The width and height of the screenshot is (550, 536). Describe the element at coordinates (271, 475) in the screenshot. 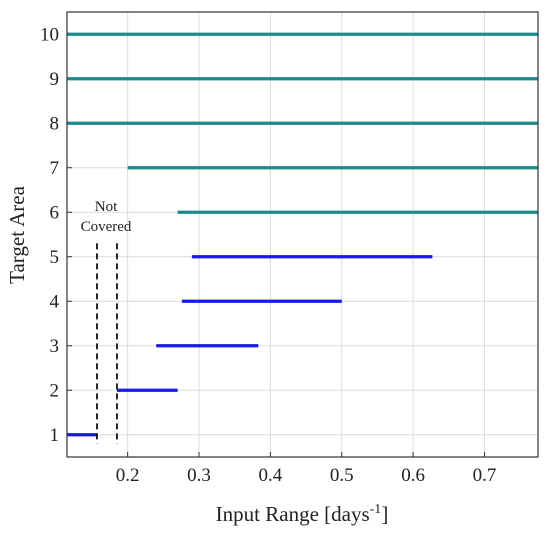

I see `x-tick-label: 0.4` at that location.